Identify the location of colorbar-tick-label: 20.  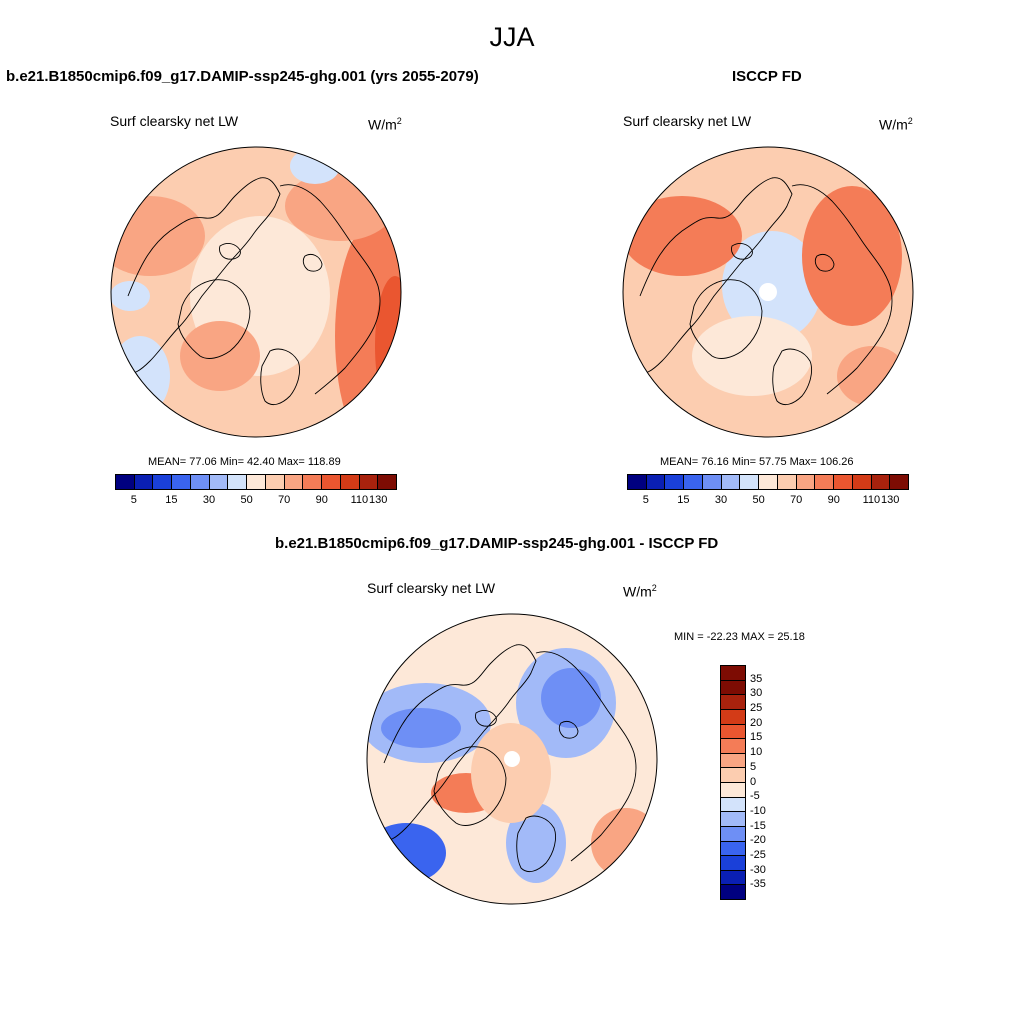
(756, 722).